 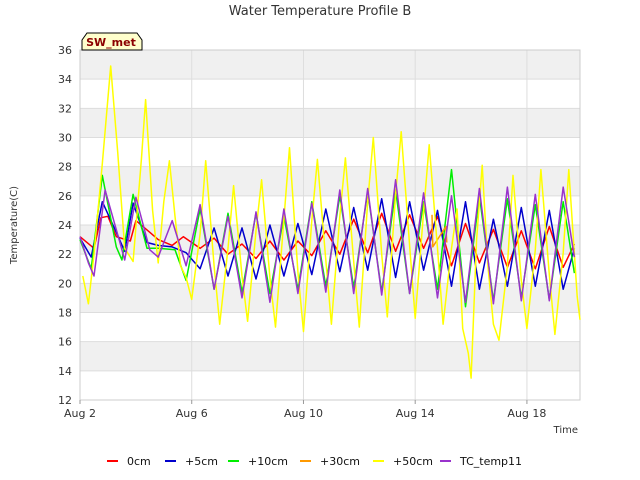 I want to click on y-tick-label: 34, so click(x=65, y=79).